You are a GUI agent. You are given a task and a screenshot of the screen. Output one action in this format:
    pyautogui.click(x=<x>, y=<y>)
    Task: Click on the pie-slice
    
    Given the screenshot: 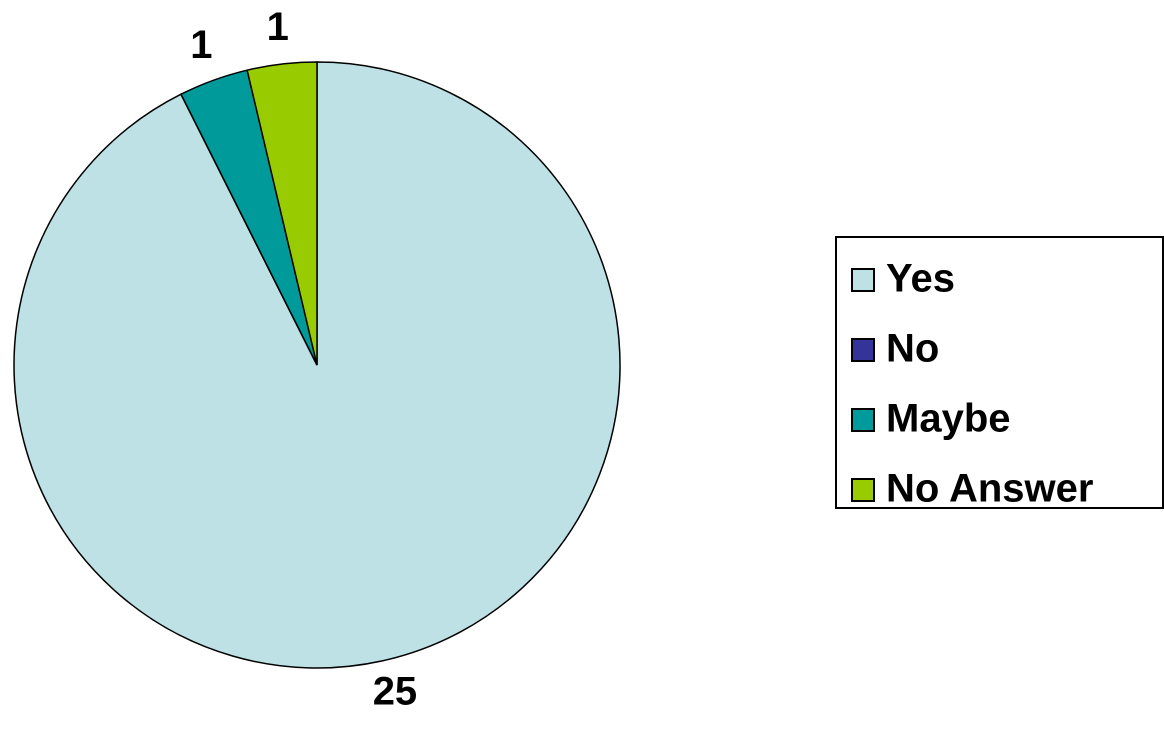 What is the action you would take?
    pyautogui.click(x=282, y=213)
    